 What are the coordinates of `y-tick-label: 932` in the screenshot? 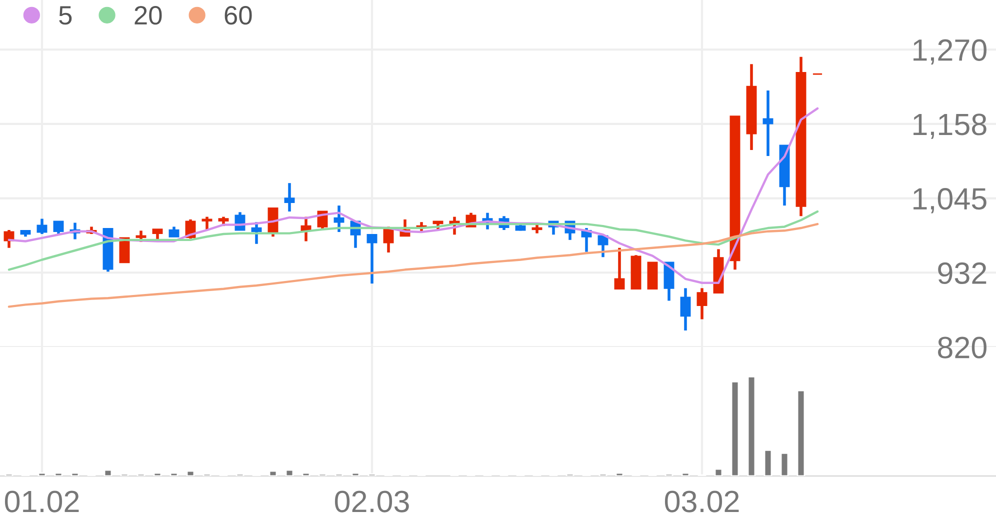 It's located at (962, 273).